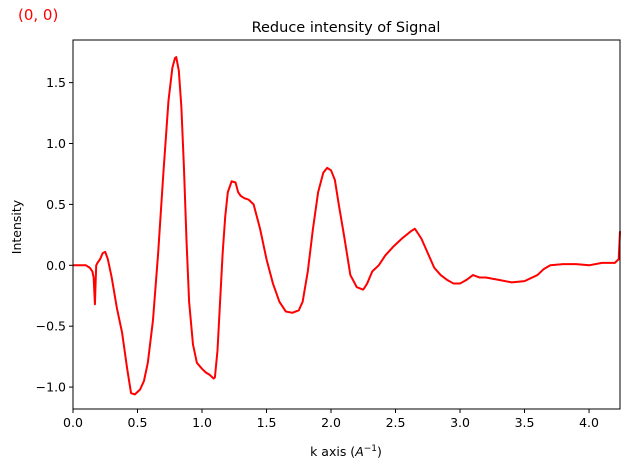 The width and height of the screenshot is (630, 470). I want to click on x-tick-label: 0.0, so click(73, 422).